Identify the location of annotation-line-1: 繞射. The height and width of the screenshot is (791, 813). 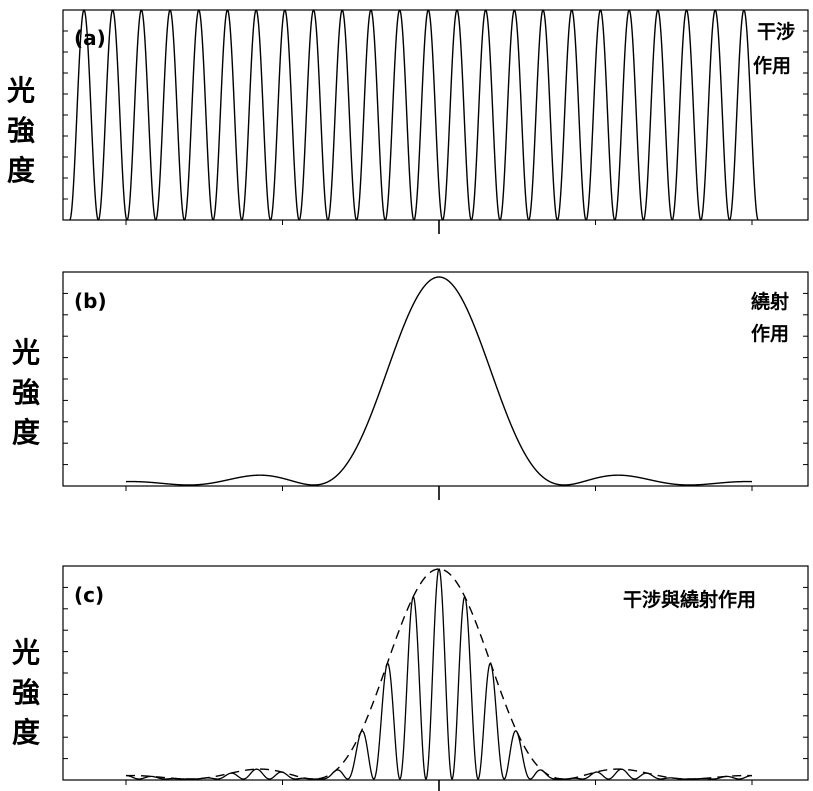
(770, 301).